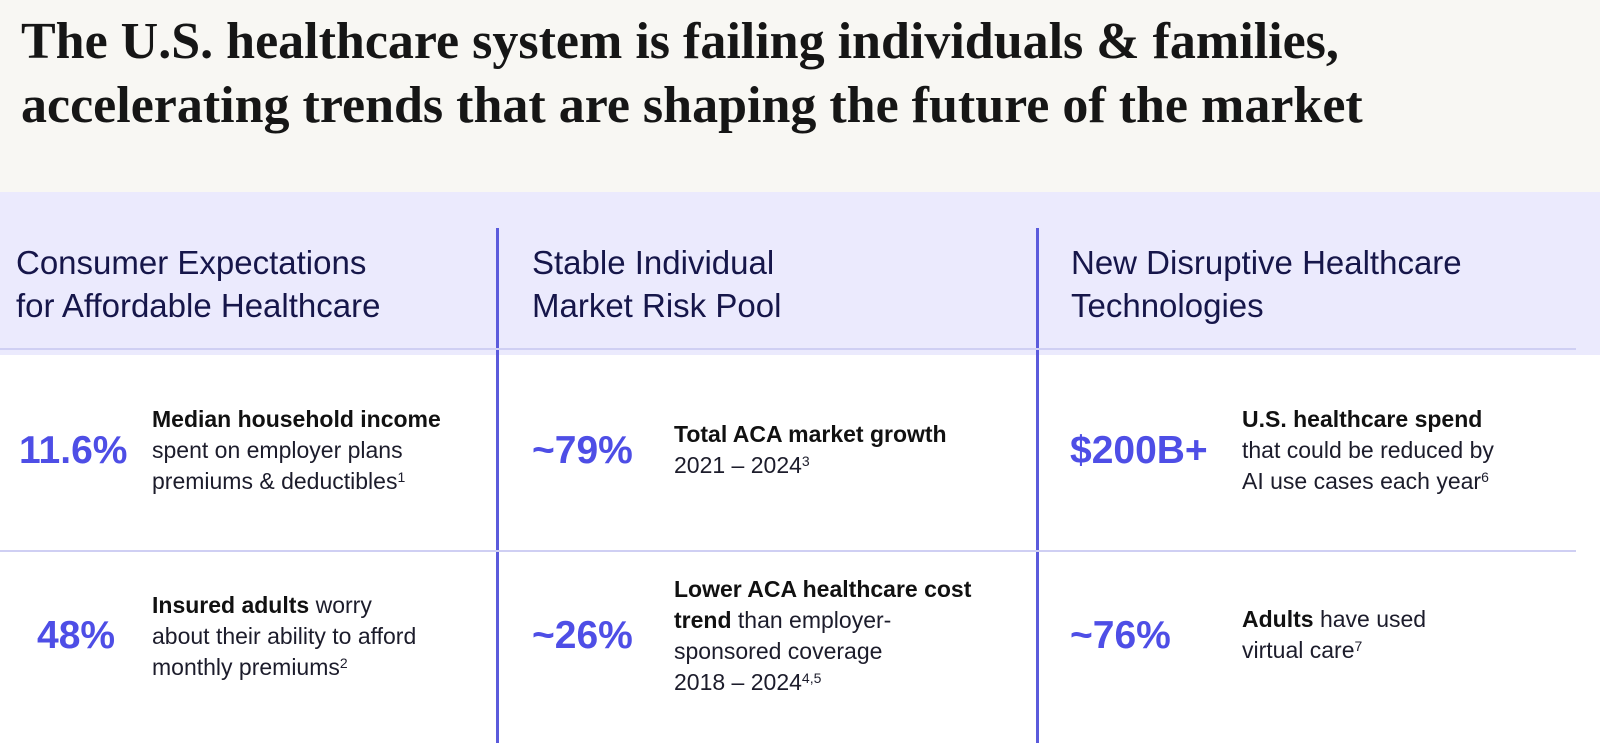  Describe the element at coordinates (73, 450) in the screenshot. I see `stat-value: 11.6%` at that location.